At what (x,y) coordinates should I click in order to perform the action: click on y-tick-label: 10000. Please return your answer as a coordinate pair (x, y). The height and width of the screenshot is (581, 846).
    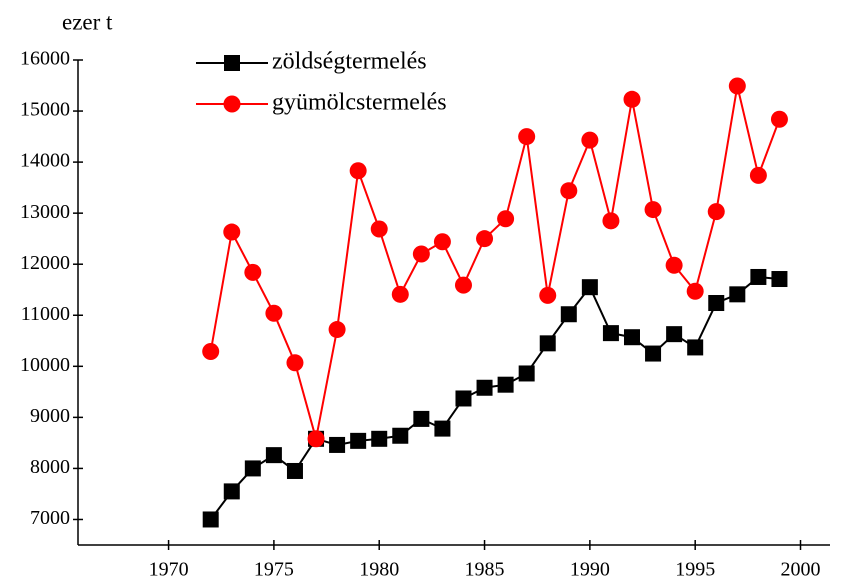
    Looking at the image, I should click on (45, 365).